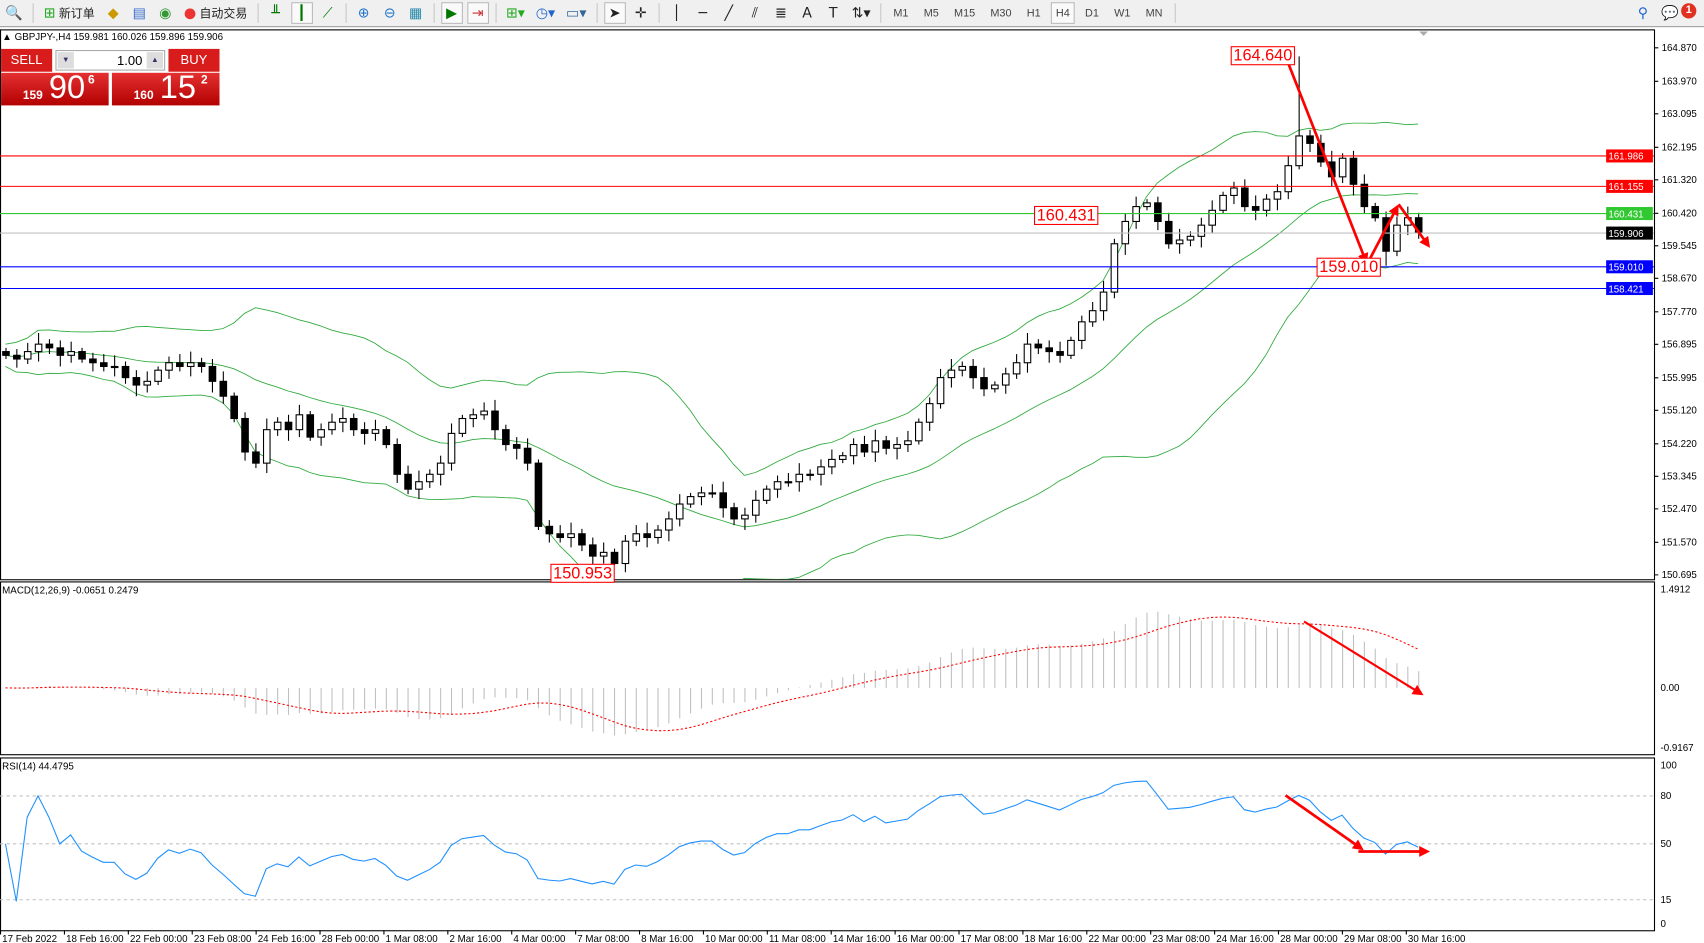  Describe the element at coordinates (139, 13) in the screenshot. I see `navigator-icon: ▤` at that location.